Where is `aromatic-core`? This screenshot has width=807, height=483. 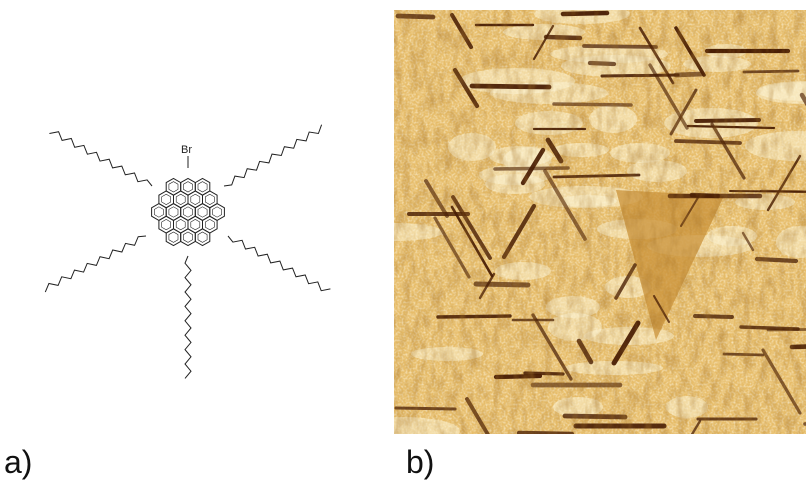 aromatic-core is located at coordinates (188, 212).